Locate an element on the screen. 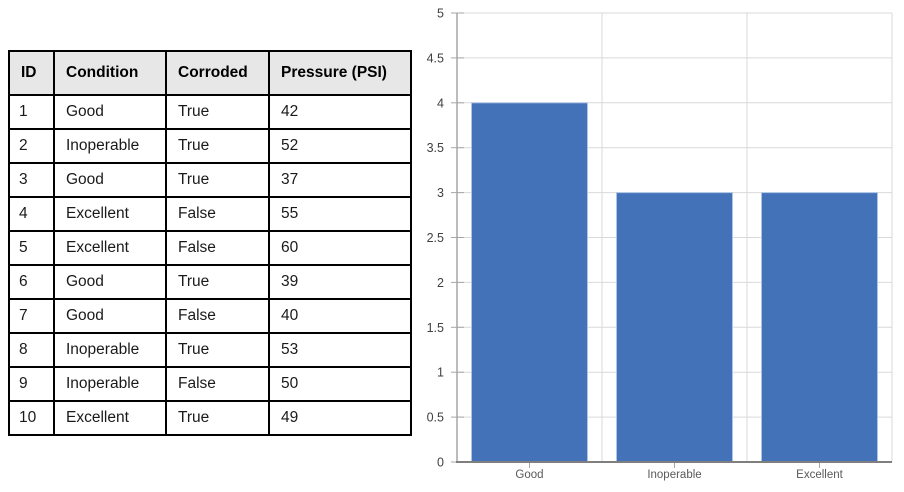 This screenshot has width=904, height=492. table-header-cell: Corroded is located at coordinates (217, 73).